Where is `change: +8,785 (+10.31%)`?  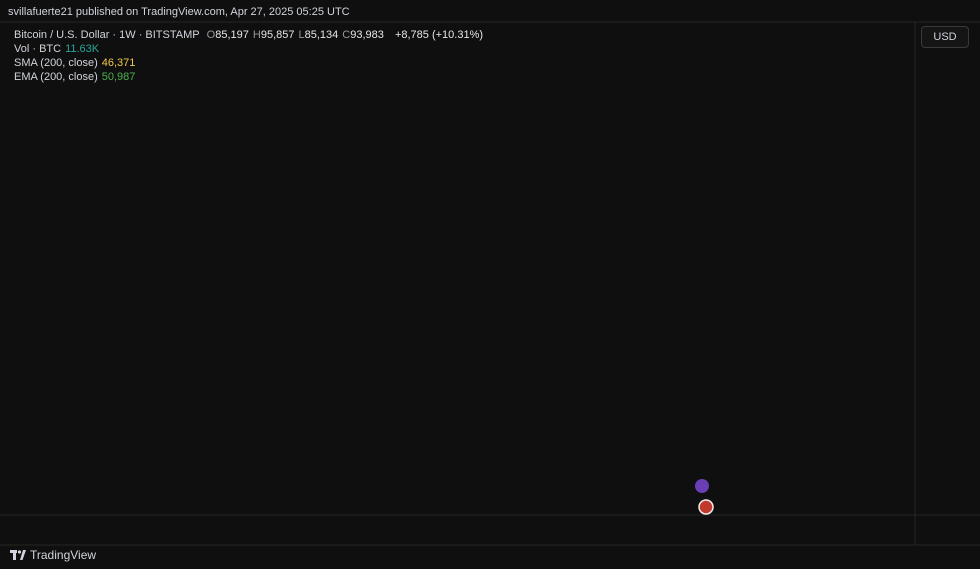
change: +8,785 (+10.31%) is located at coordinates (439, 35).